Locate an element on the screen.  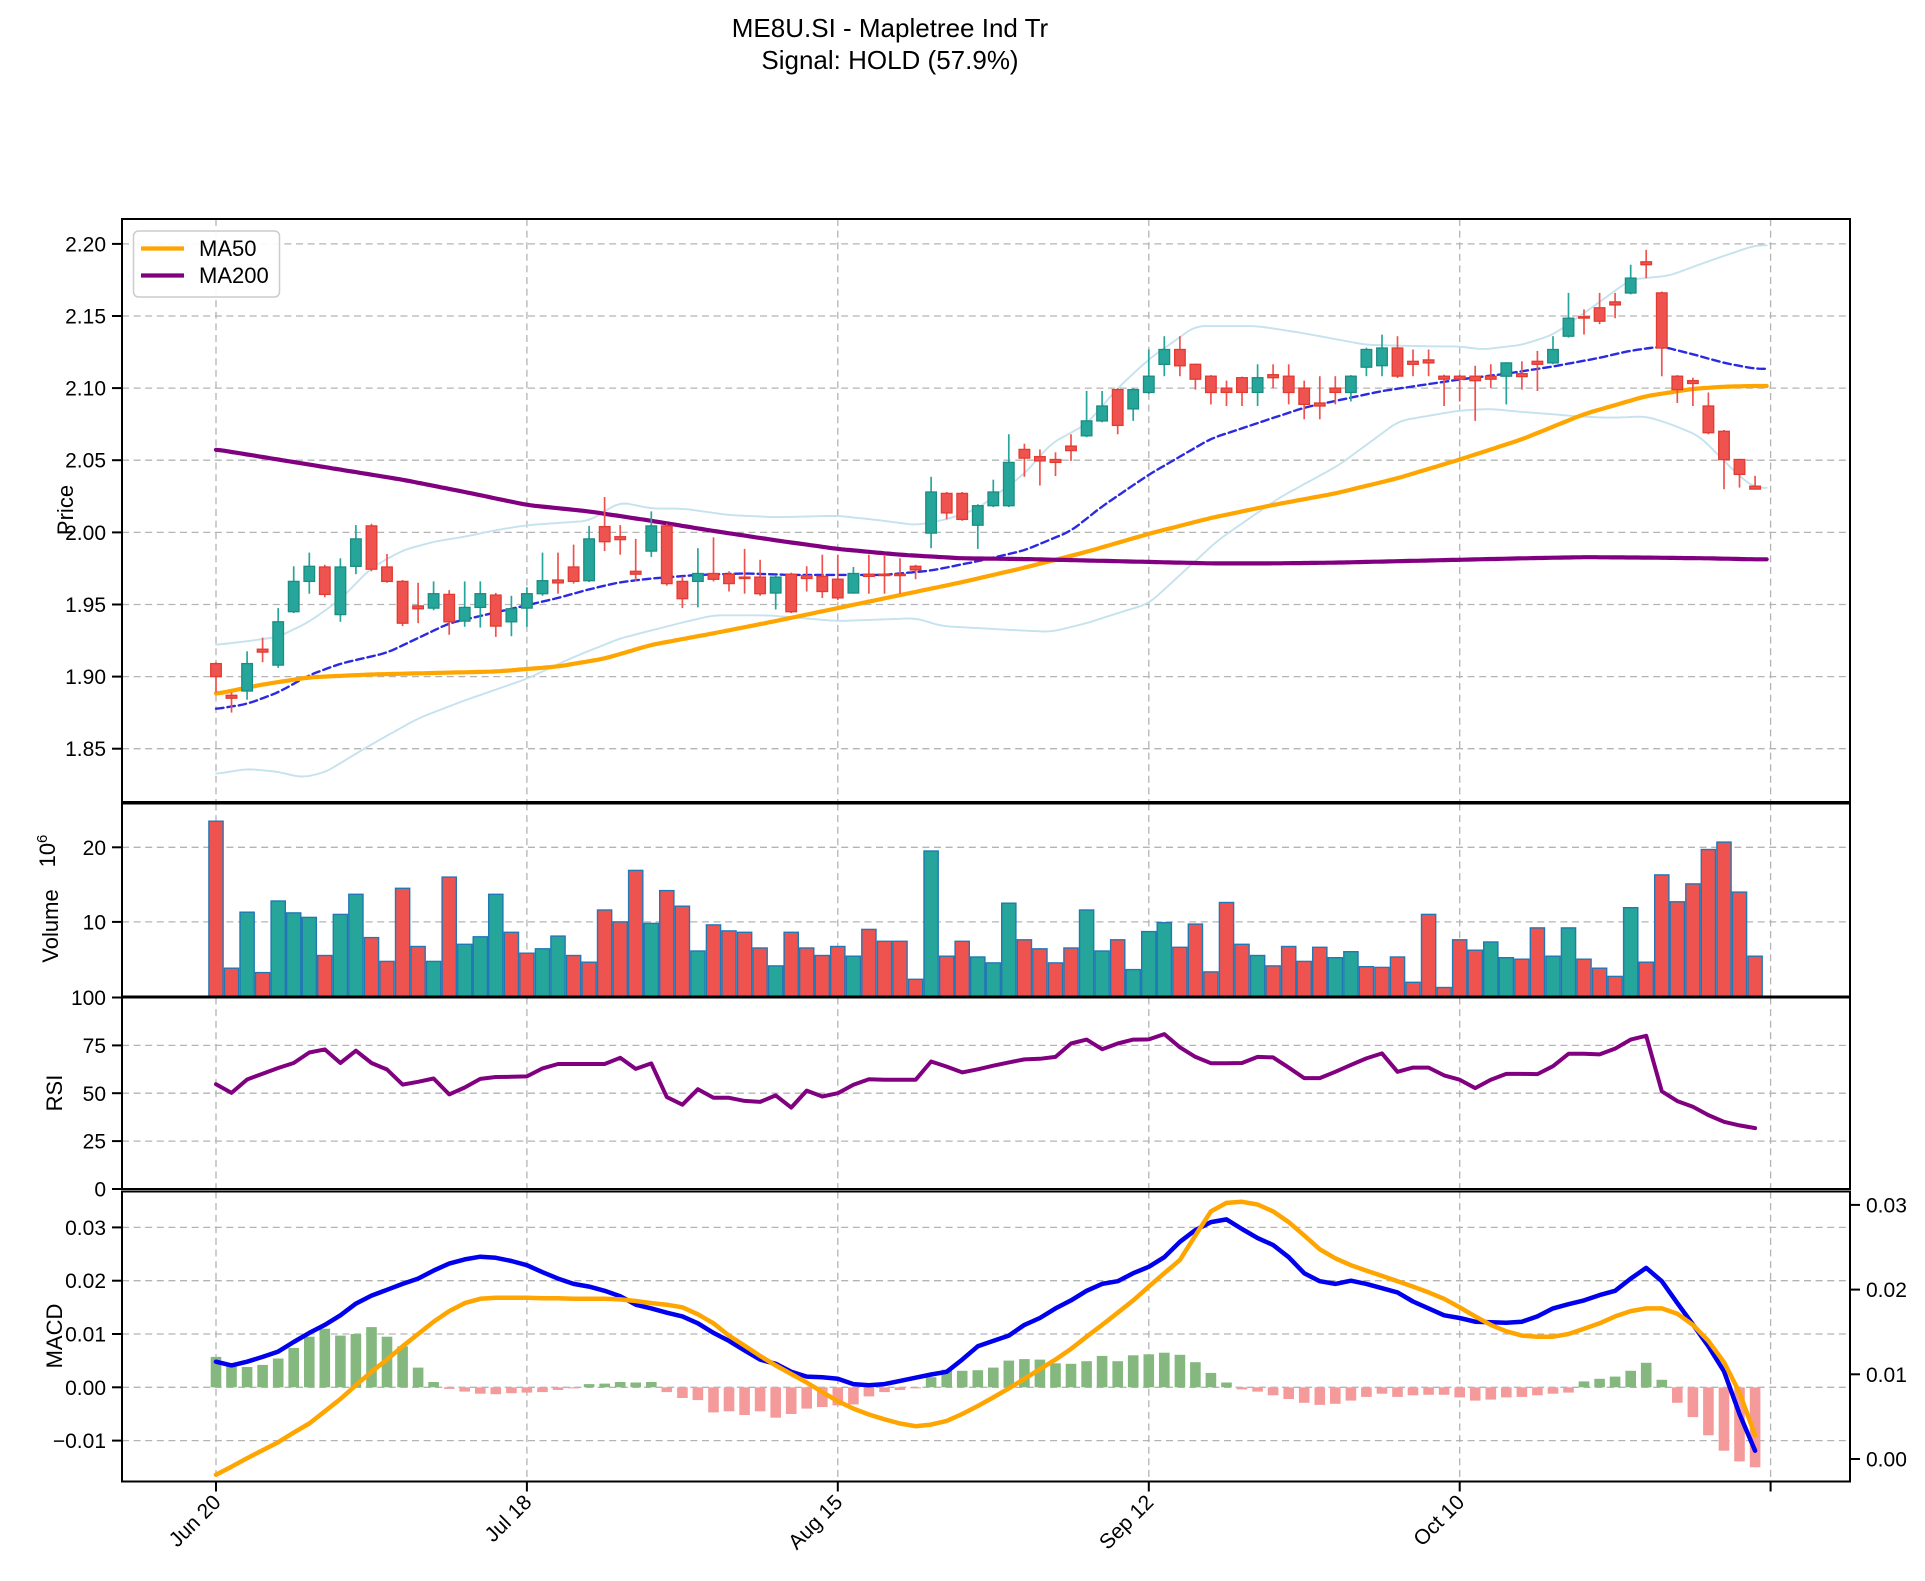
svg-text: RSI is located at coordinates (54, 1093).